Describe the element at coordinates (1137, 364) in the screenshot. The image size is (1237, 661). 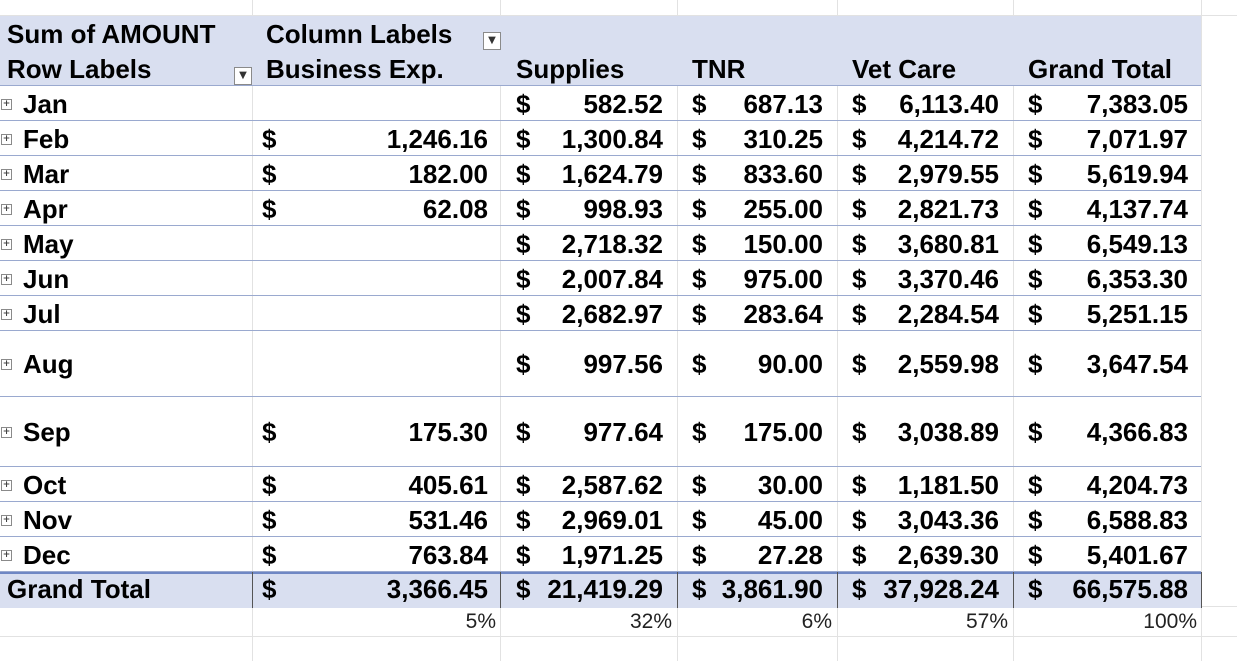
I see `cell-total: 3,647.54` at that location.